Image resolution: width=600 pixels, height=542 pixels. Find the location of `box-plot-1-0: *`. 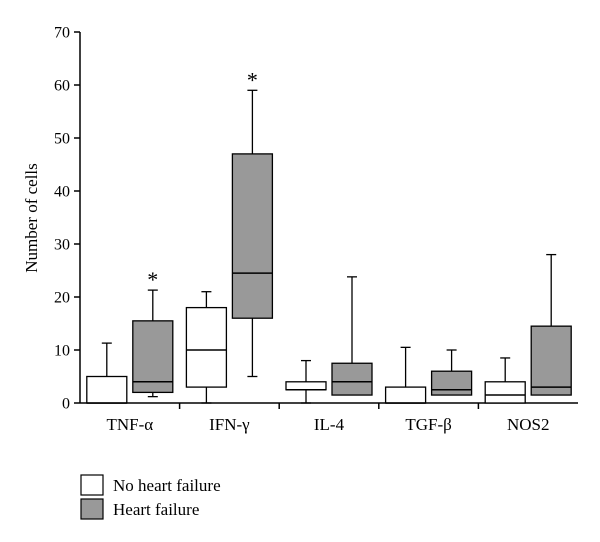

box-plot-1-0: * is located at coordinates (153, 332).